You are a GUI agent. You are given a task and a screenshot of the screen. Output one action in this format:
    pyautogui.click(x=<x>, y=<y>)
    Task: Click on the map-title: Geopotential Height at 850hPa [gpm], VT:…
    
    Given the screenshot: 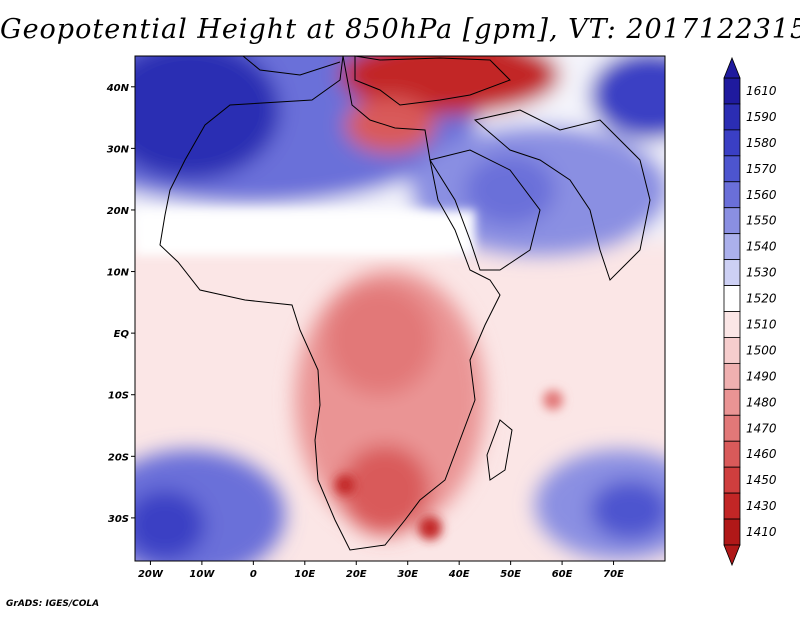 What is the action you would take?
    pyautogui.click(x=400, y=29)
    